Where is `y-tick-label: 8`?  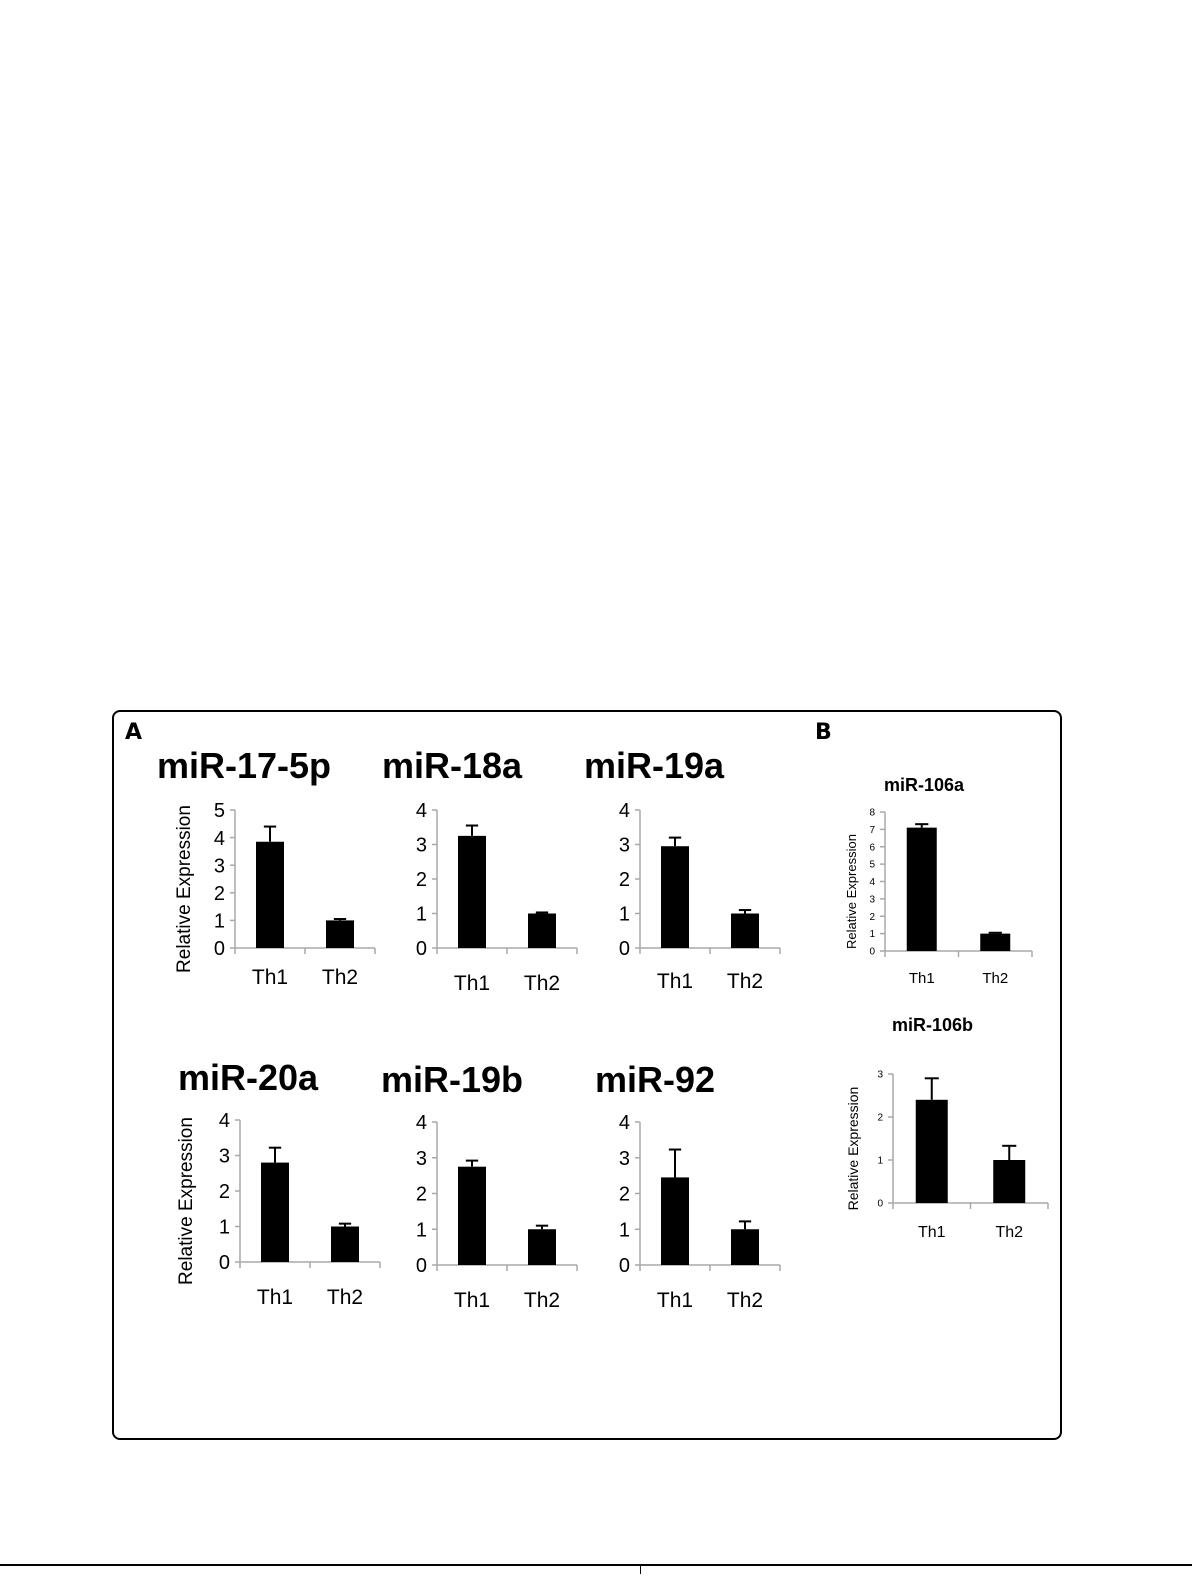
y-tick-label: 8 is located at coordinates (872, 813).